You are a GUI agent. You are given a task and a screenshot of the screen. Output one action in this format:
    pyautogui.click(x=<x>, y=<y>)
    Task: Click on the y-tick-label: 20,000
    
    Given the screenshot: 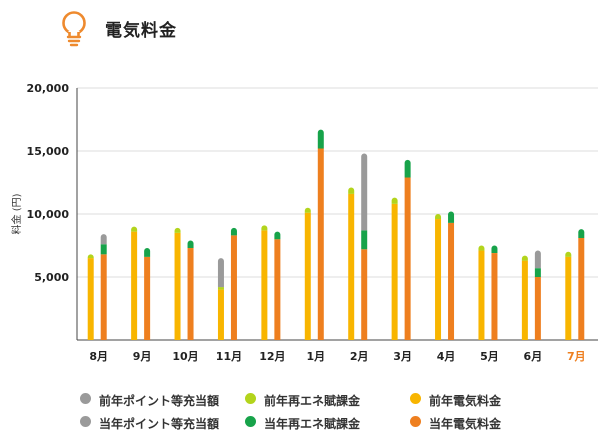 What is the action you would take?
    pyautogui.click(x=48, y=88)
    